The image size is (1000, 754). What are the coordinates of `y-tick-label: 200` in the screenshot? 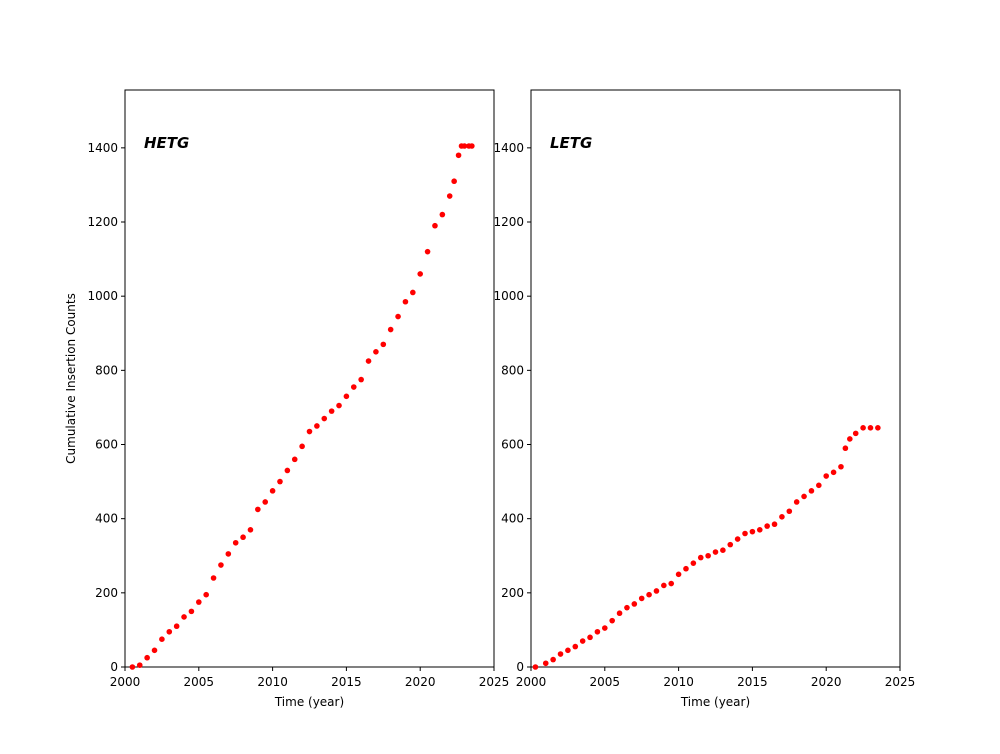 It's located at (106, 593).